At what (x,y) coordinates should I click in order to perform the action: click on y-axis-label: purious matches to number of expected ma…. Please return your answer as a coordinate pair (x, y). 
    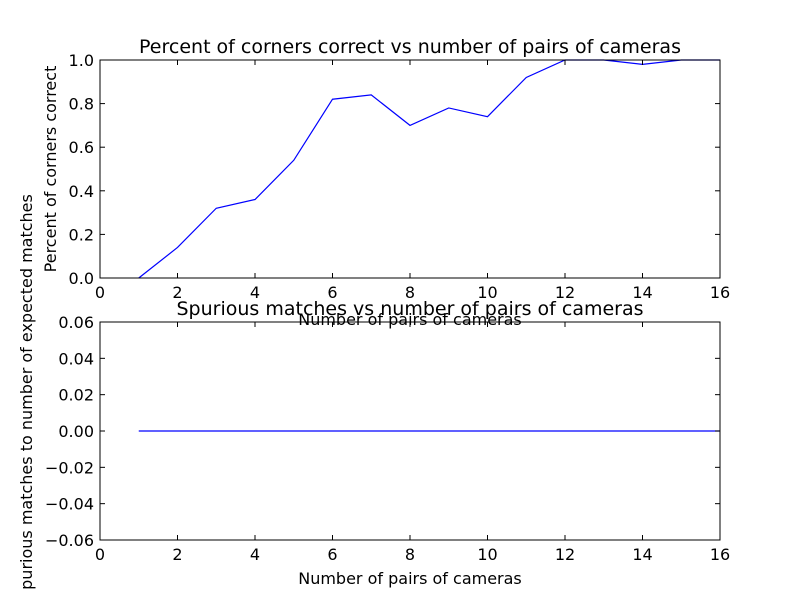
    Looking at the image, I should click on (26, 392).